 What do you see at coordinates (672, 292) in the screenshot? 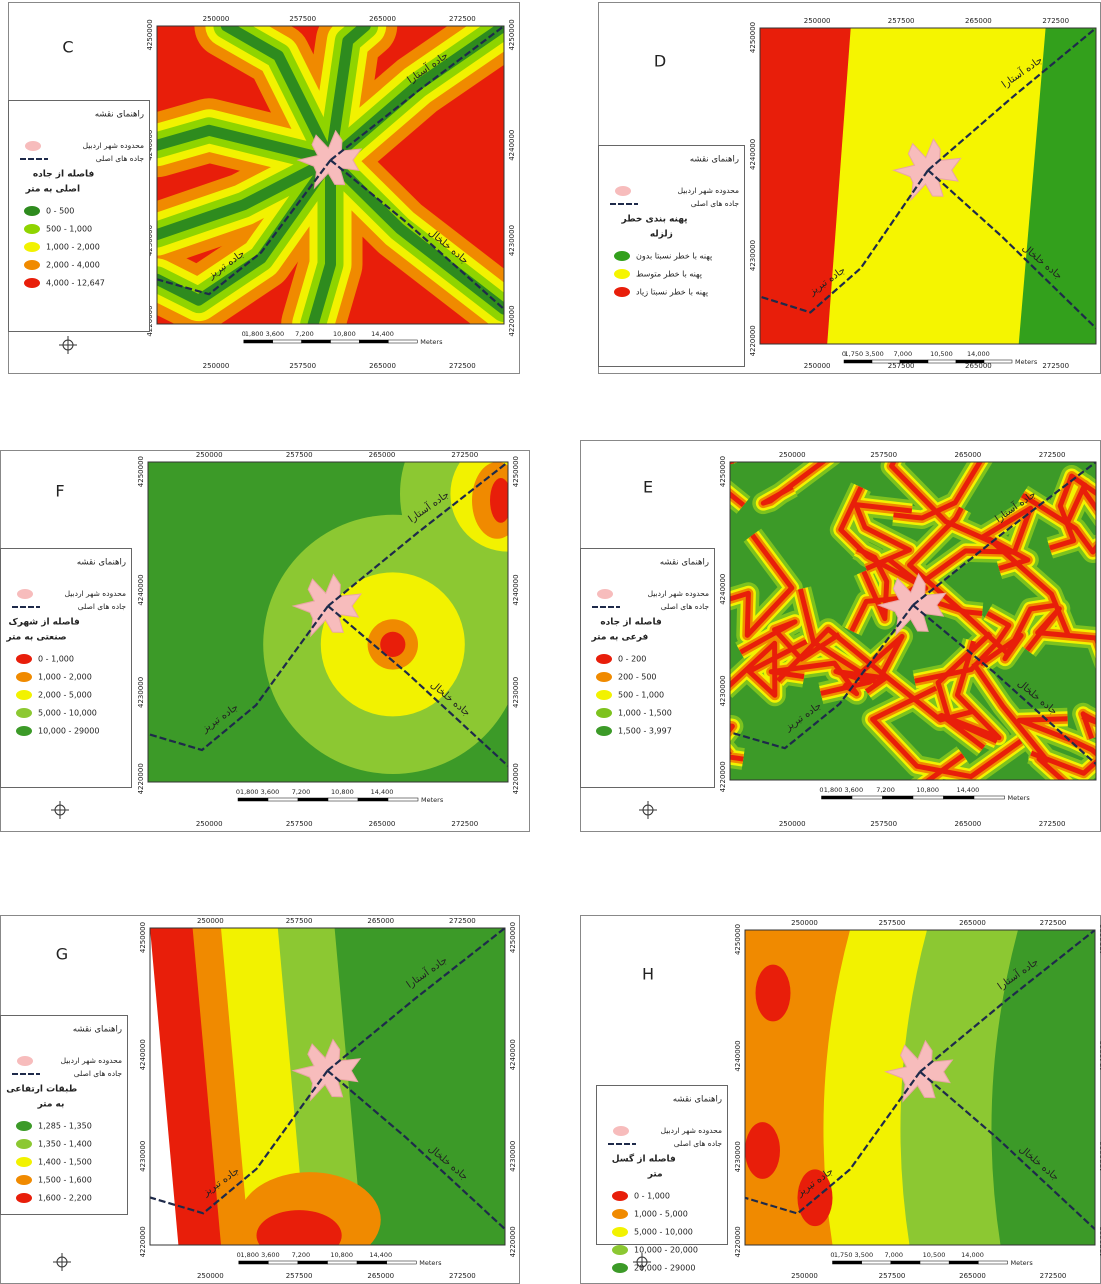
I see `legend-item: پهنه با خطر نسبتا زیاد` at bounding box center [672, 292].